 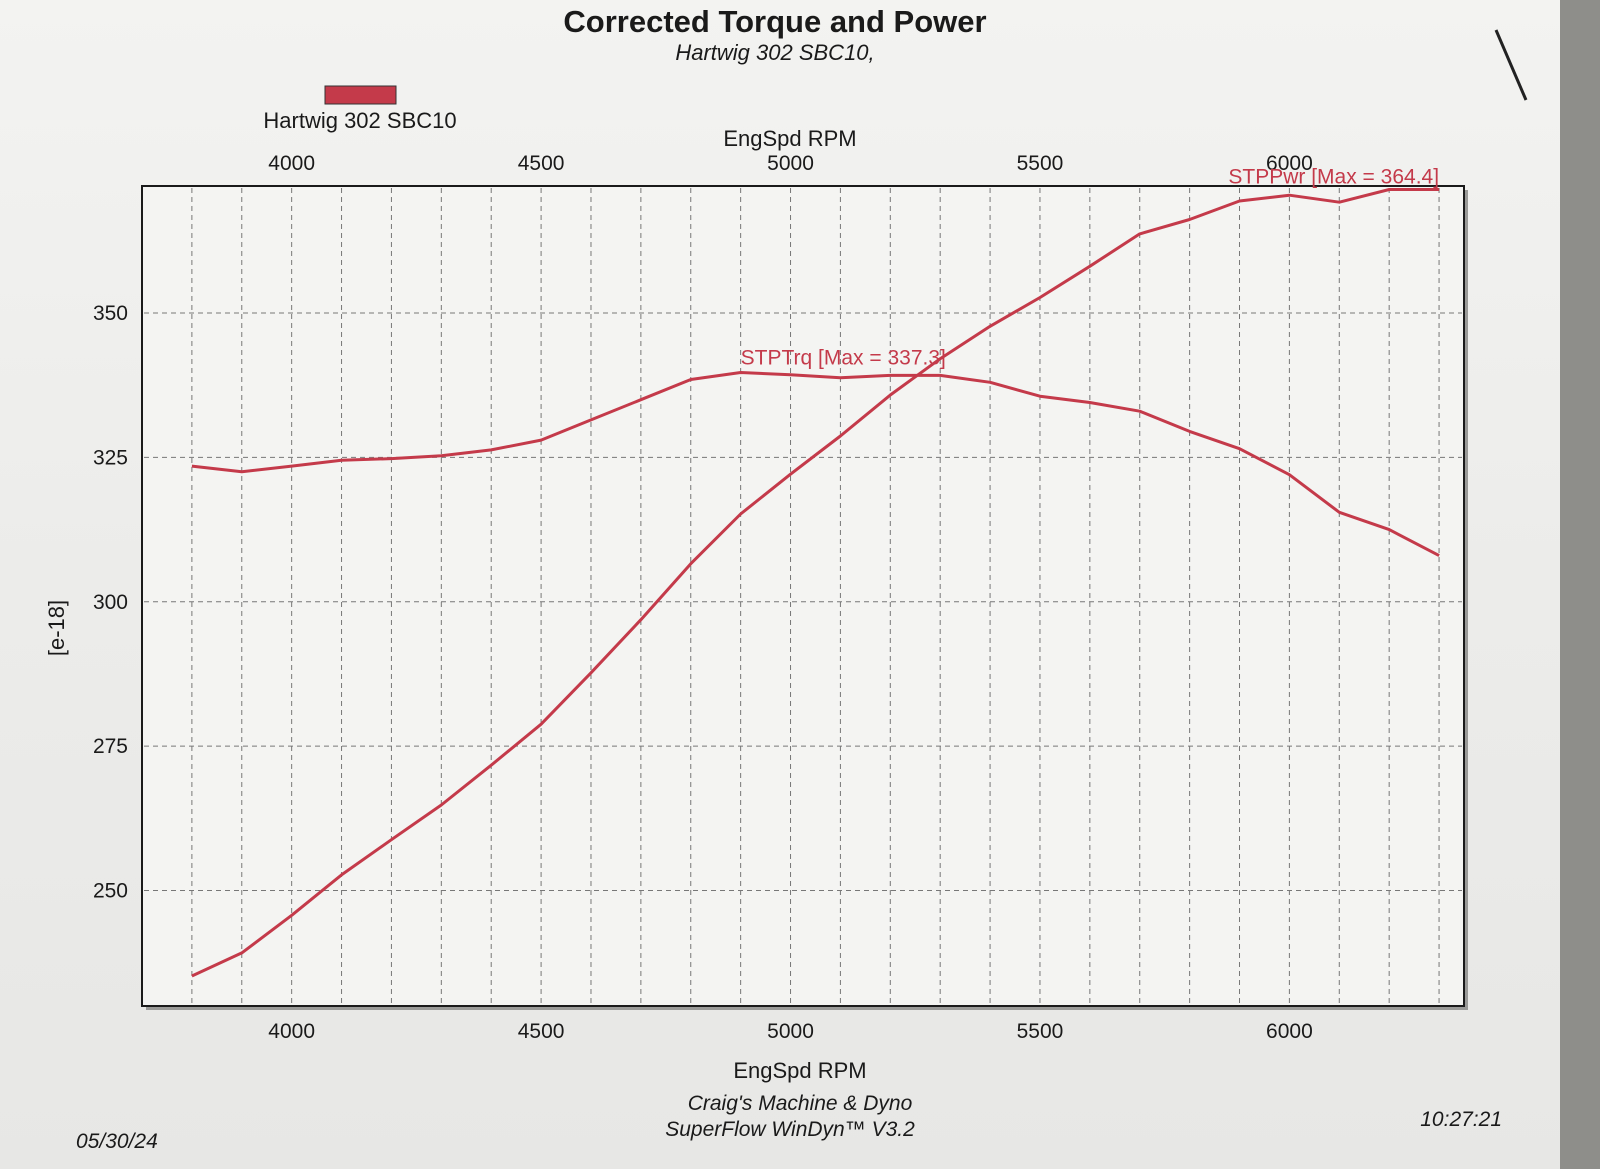 I want to click on pen-mark, so click(x=1511, y=65).